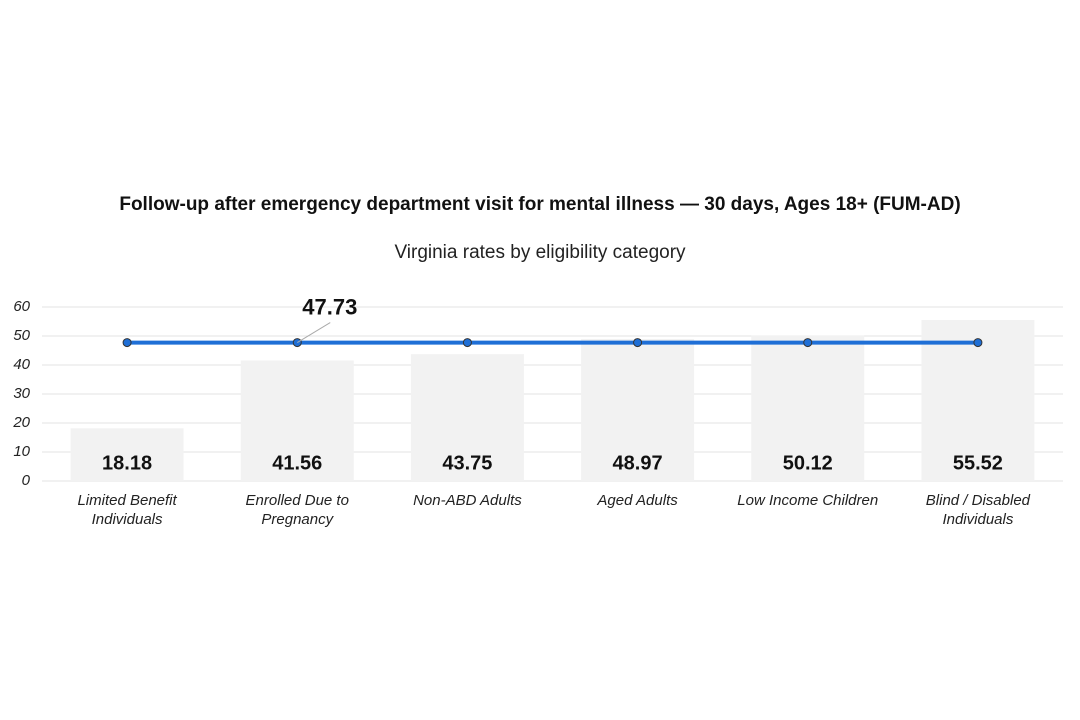 This screenshot has height=720, width=1080. I want to click on bar-value-label: 18.18, so click(127, 463).